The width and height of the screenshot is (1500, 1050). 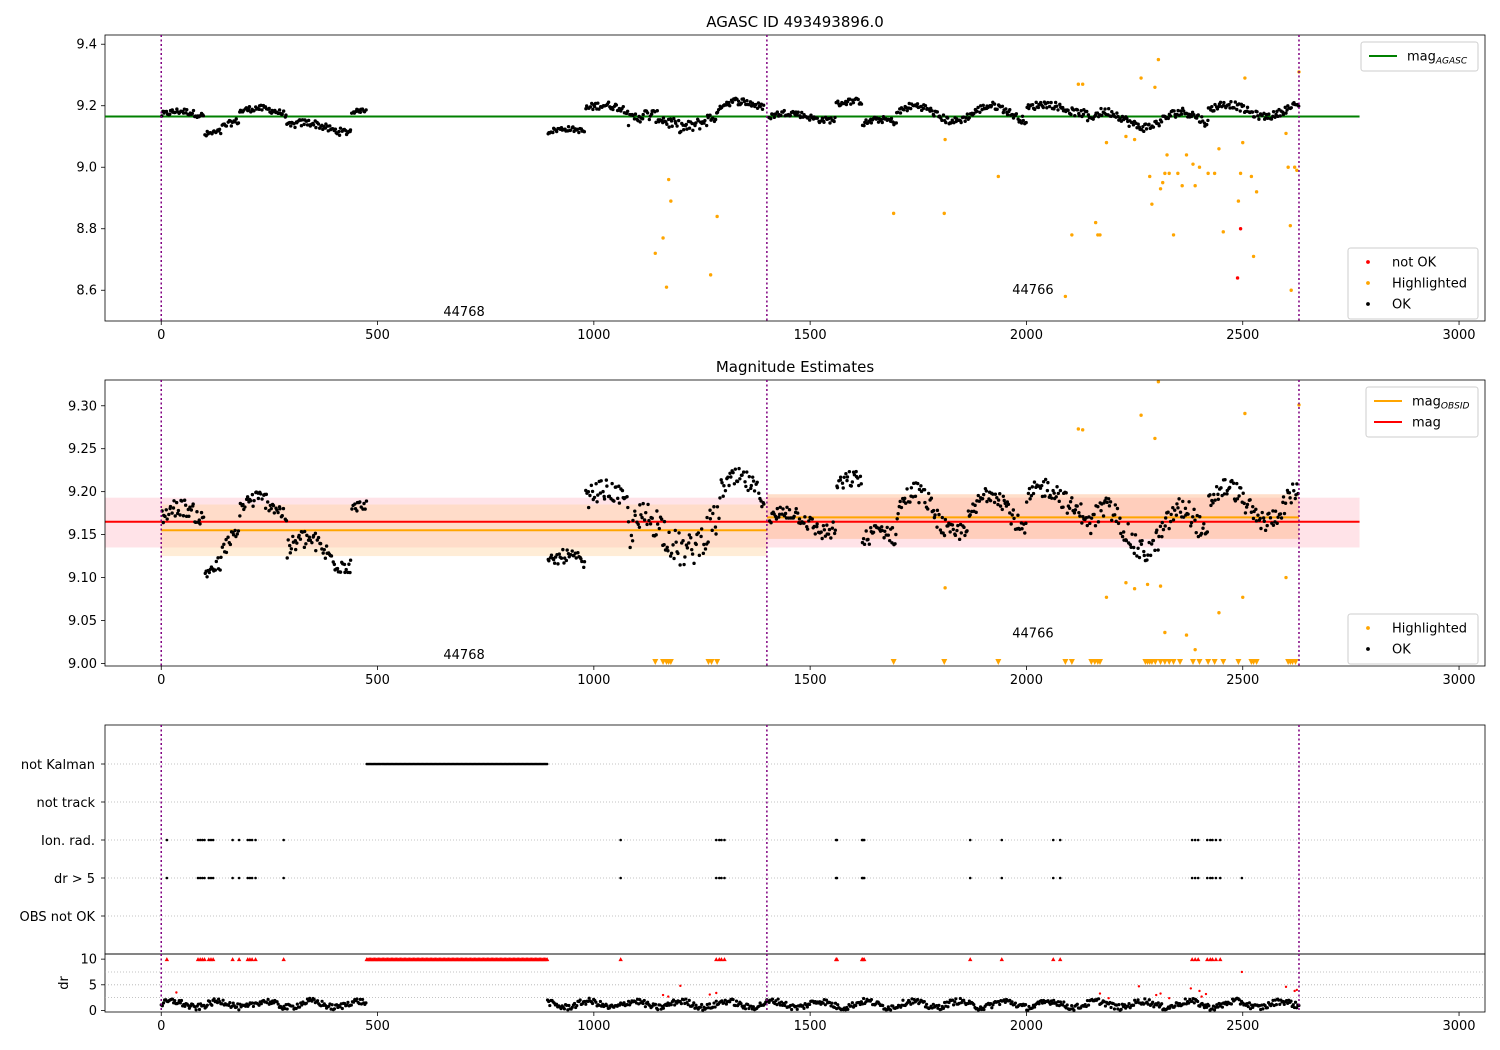 I want to click on x-tick-label: 0, so click(x=161, y=335).